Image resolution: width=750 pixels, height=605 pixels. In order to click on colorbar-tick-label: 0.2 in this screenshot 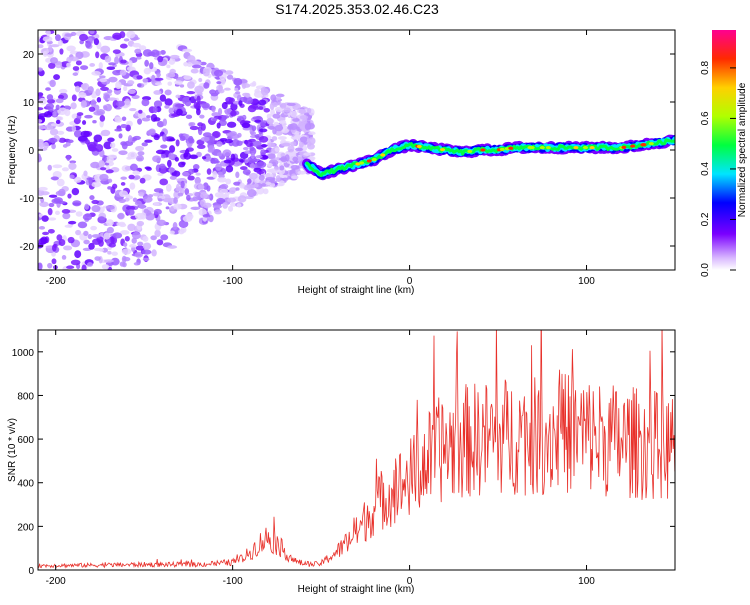, I will do `click(705, 219)`.